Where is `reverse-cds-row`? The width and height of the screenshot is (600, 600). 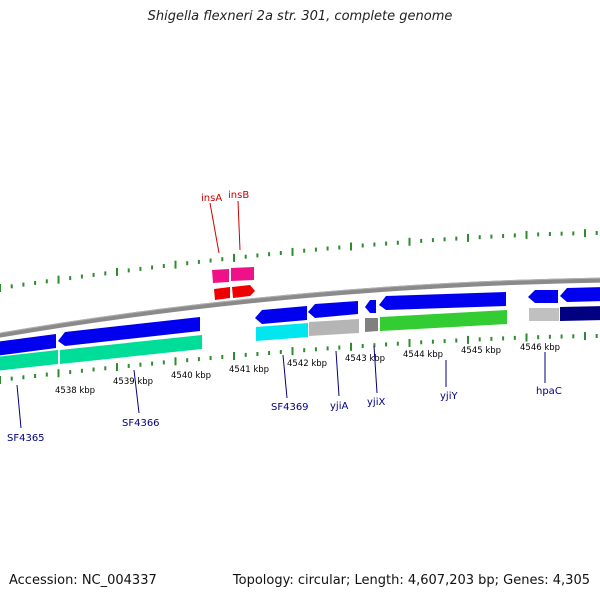
reverse-cds-row is located at coordinates (300, 321).